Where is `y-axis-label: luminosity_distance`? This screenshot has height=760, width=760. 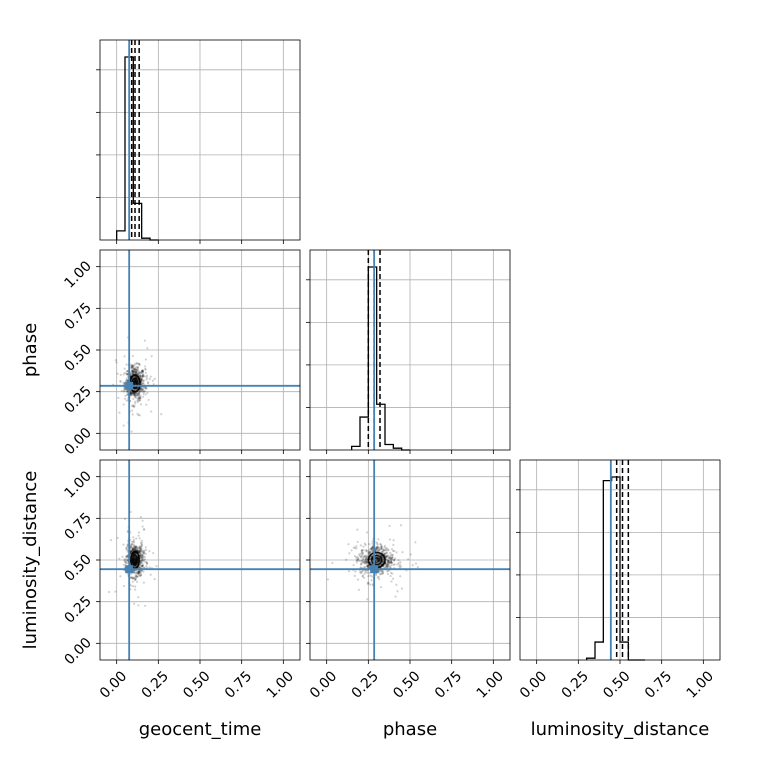
y-axis-label: luminosity_distance is located at coordinates (30, 560).